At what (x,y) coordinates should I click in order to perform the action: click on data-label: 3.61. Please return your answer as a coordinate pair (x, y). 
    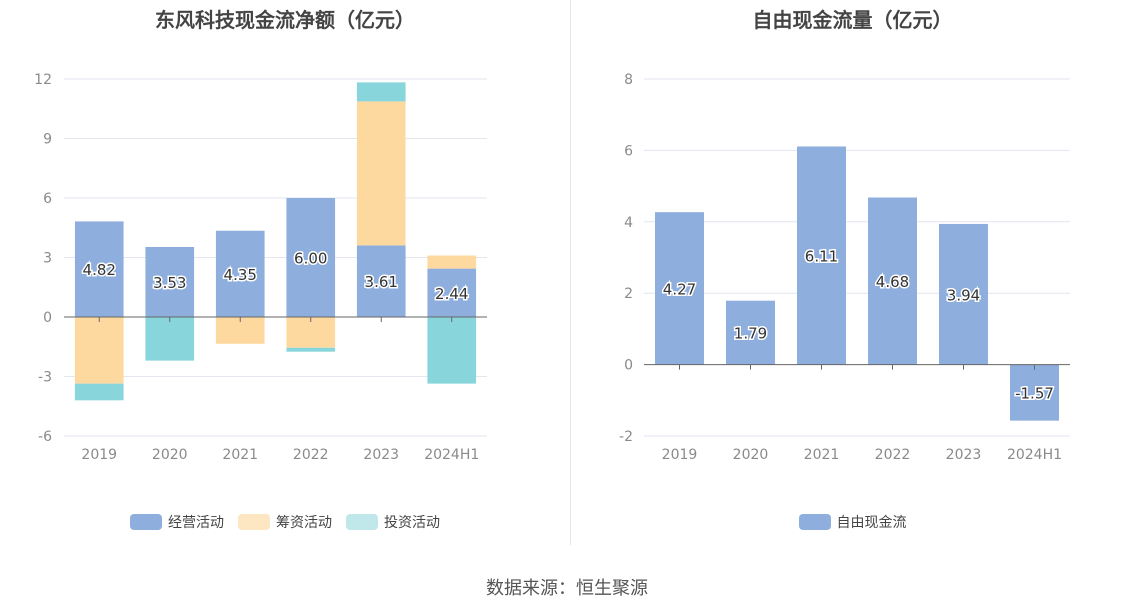
    Looking at the image, I should click on (381, 282).